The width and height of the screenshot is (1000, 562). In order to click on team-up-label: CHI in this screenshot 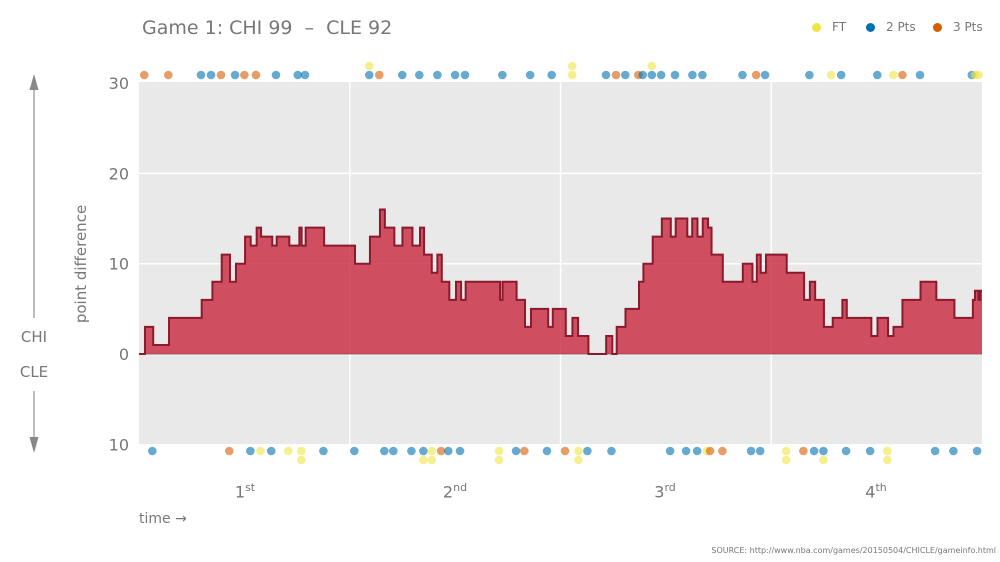, I will do `click(34, 337)`.